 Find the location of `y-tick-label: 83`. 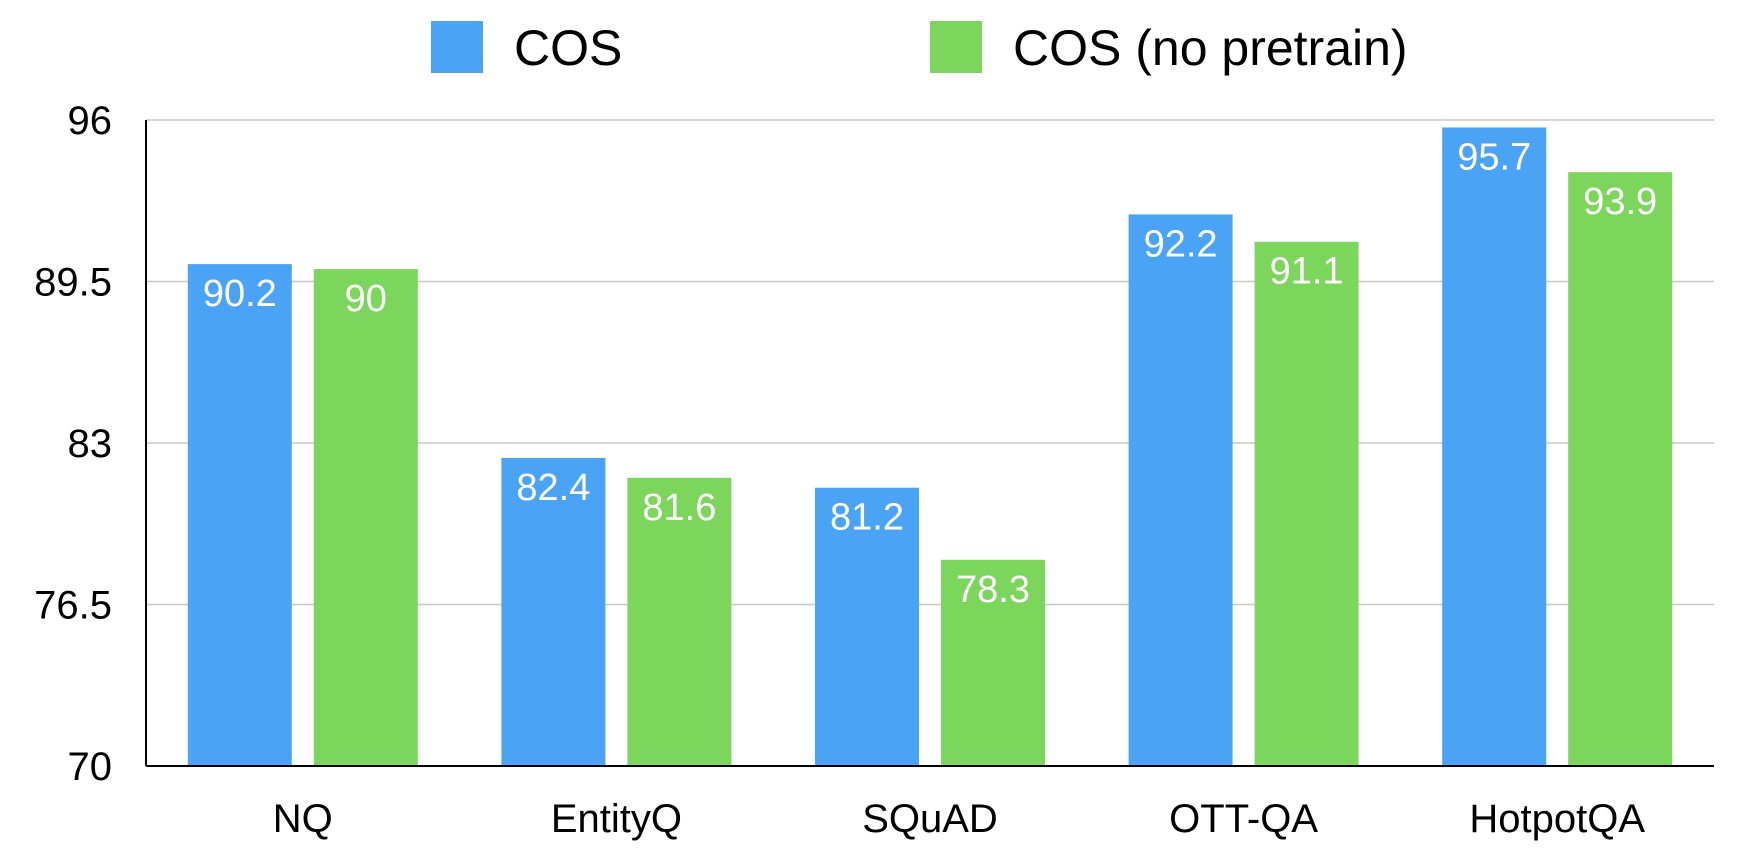

y-tick-label: 83 is located at coordinates (90, 444).